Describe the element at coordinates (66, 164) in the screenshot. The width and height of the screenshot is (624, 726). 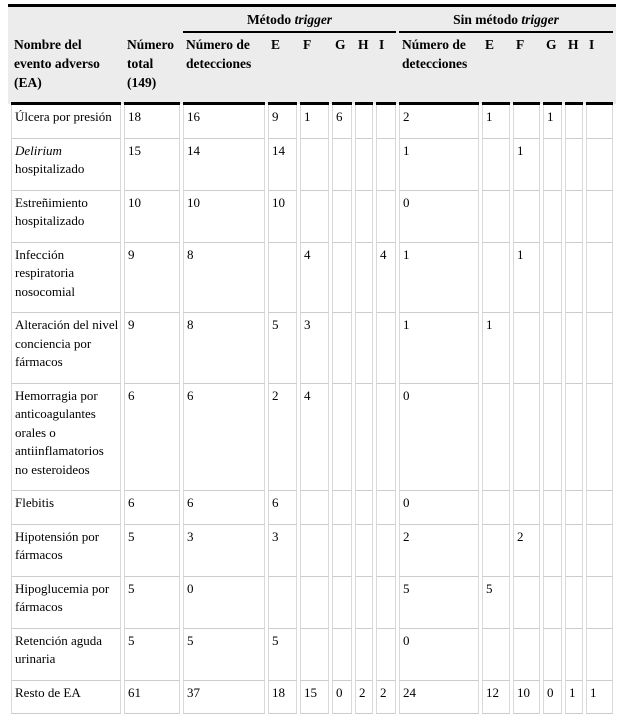
I see `cell-event-name: Delirium hospitalizado` at that location.